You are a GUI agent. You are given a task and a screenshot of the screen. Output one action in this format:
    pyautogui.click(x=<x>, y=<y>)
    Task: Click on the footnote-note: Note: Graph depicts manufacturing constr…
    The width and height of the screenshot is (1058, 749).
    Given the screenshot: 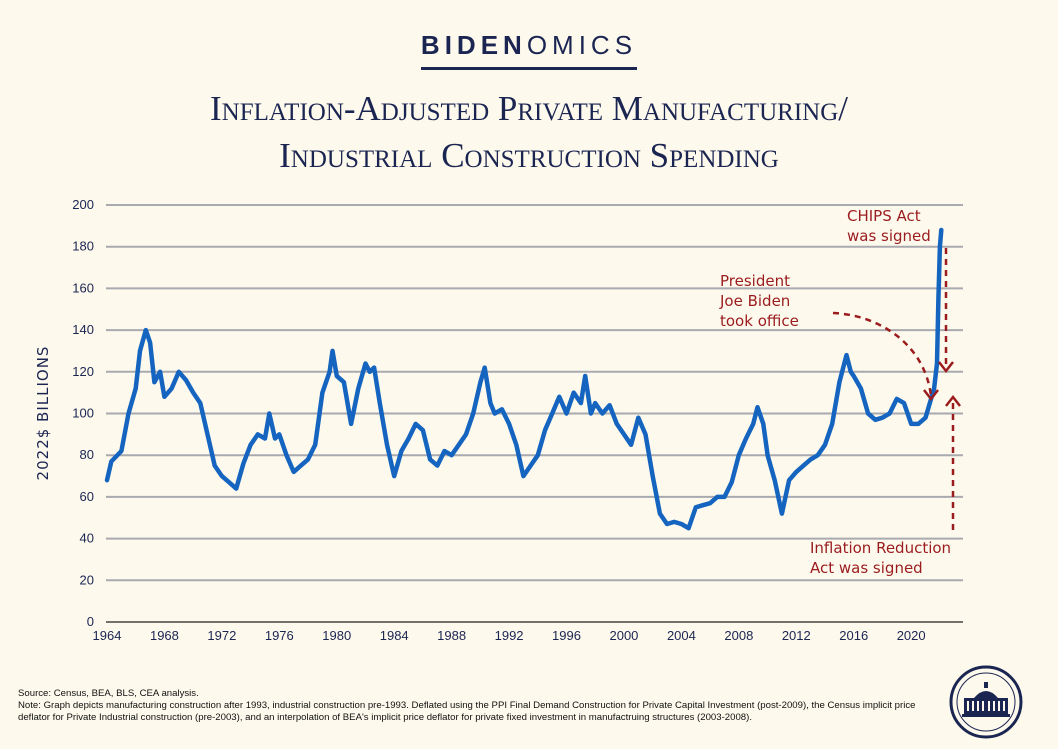 What is the action you would take?
    pyautogui.click(x=467, y=711)
    